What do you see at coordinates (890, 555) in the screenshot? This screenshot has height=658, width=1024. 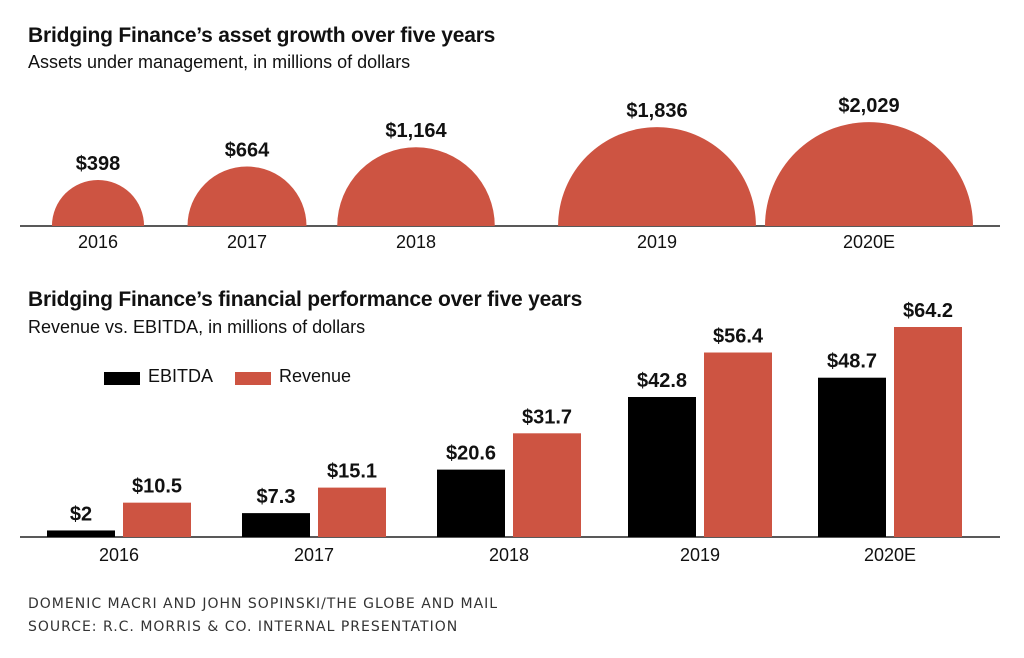 I see `bar-category-label: 2020E` at bounding box center [890, 555].